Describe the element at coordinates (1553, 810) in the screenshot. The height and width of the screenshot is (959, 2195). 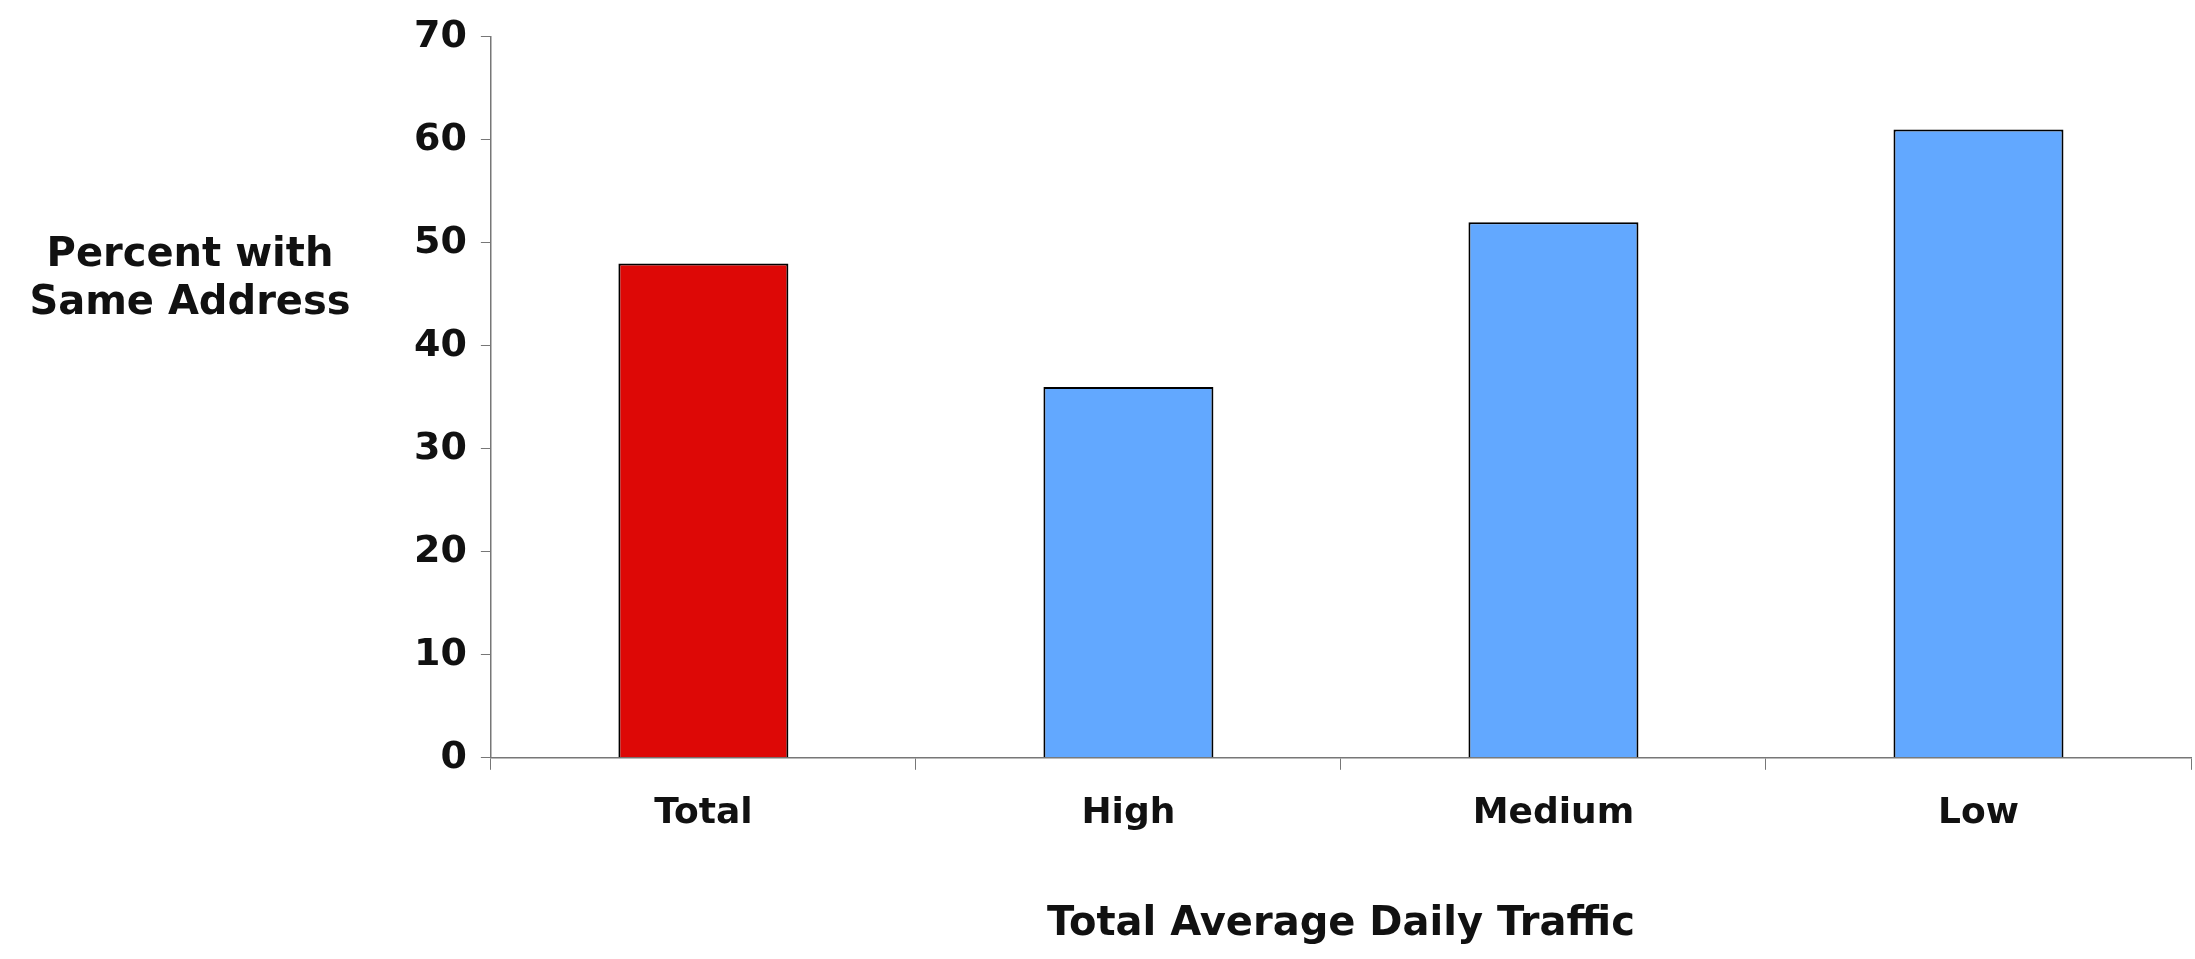
I see `x-tick-label: Medium` at that location.